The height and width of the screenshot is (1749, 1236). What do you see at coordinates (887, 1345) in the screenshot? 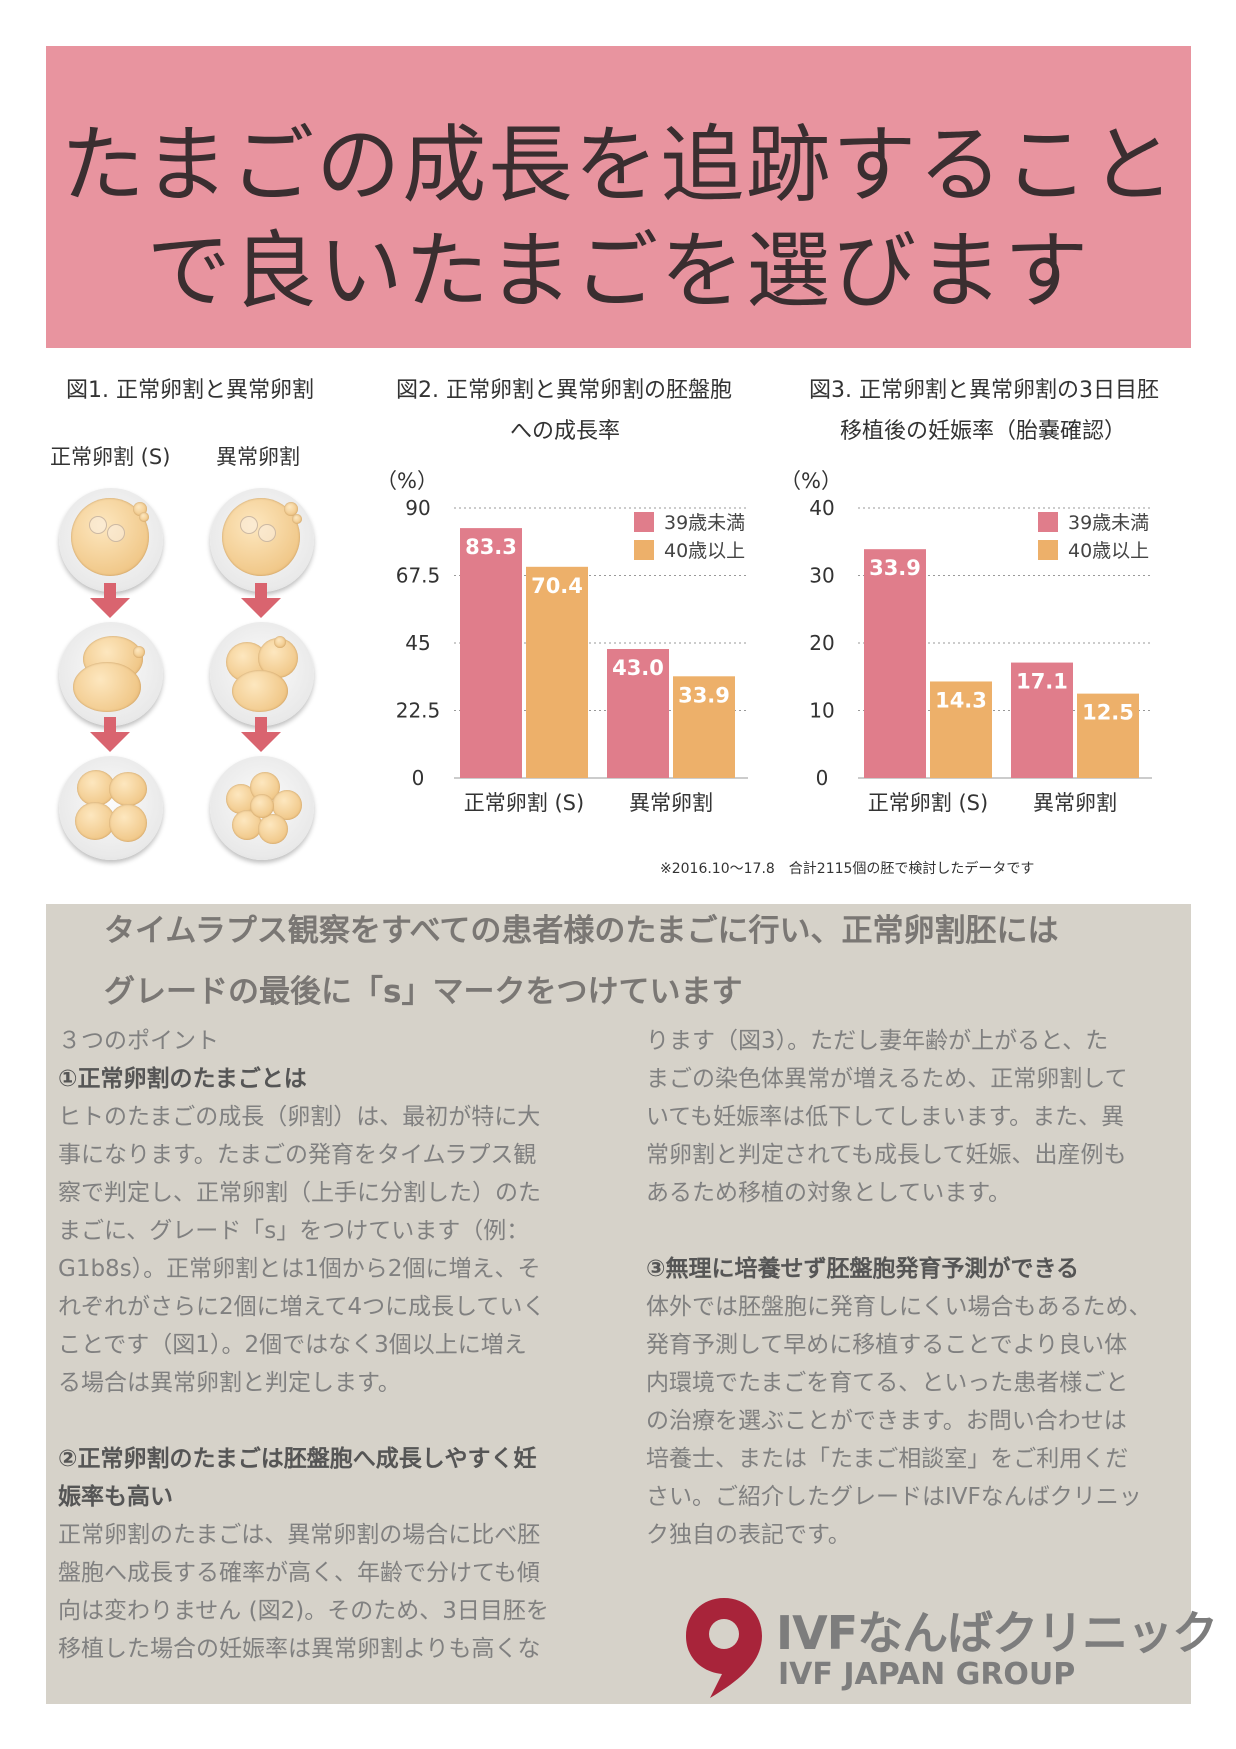
I see `body-text-line: 発育予測して早めに移植することでより良い体` at bounding box center [887, 1345].